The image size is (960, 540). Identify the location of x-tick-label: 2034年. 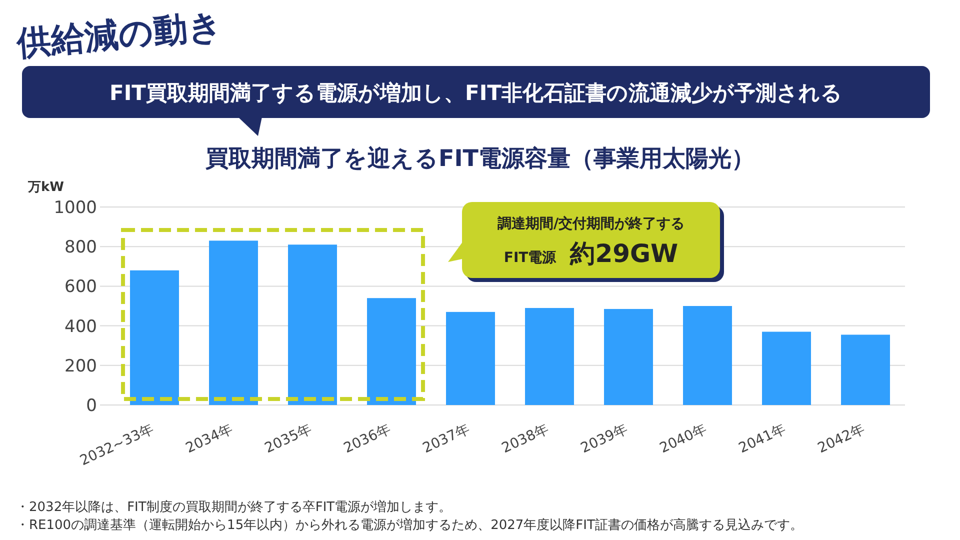
(209, 439).